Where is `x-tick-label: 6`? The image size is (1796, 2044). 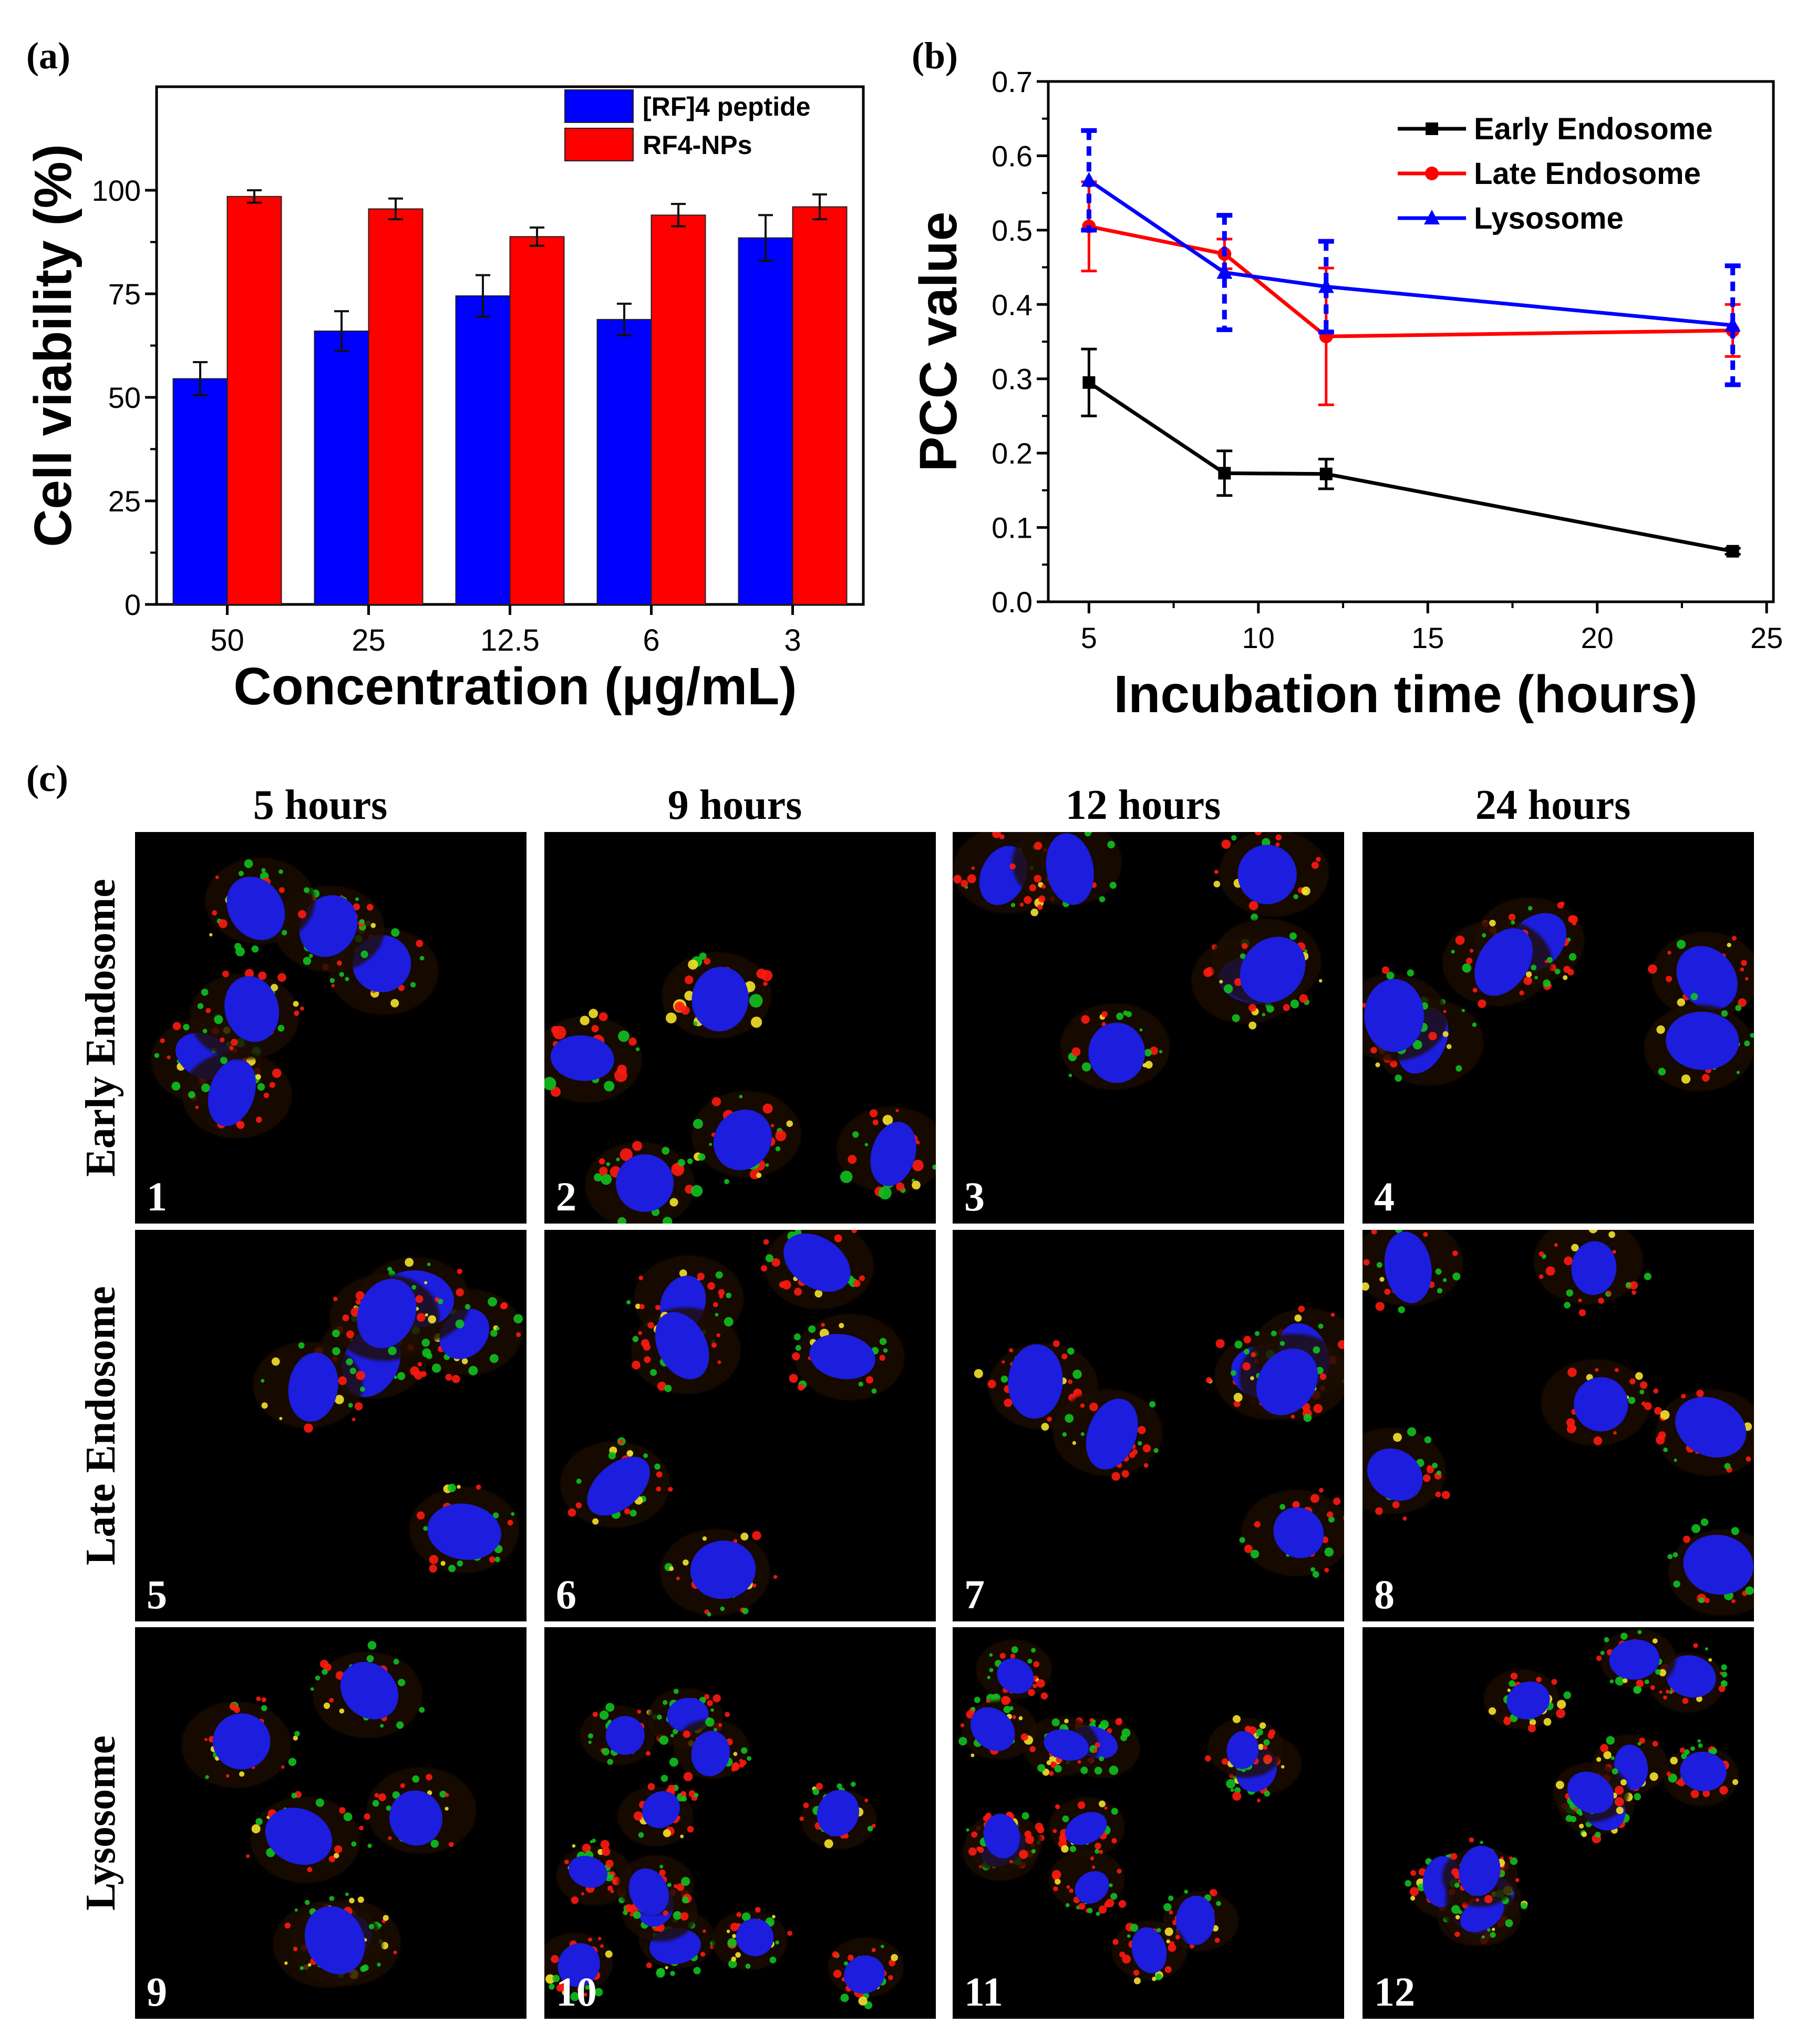
x-tick-label: 6 is located at coordinates (651, 640).